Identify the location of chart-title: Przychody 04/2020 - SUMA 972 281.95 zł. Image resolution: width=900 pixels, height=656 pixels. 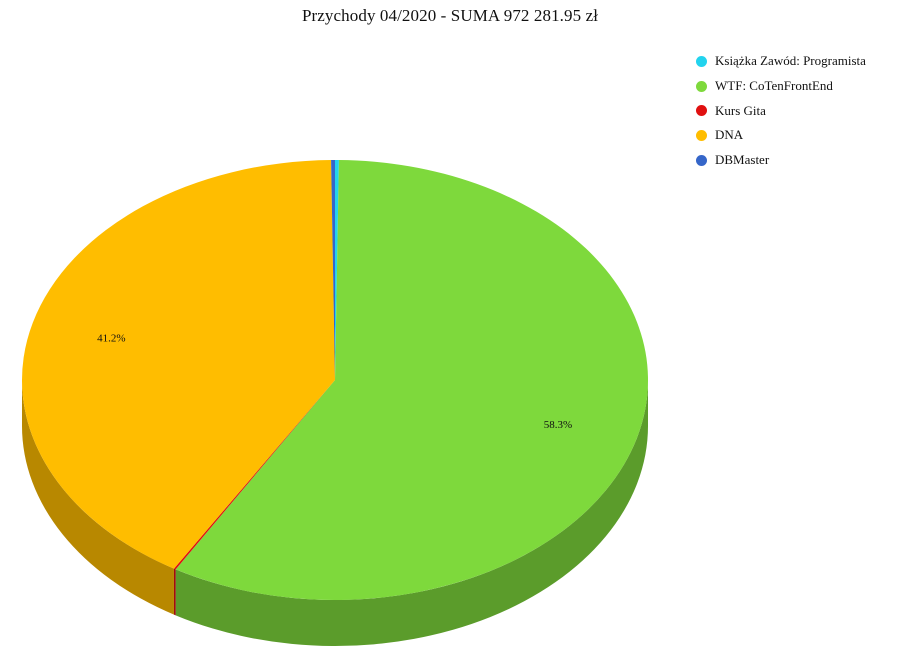
(450, 15).